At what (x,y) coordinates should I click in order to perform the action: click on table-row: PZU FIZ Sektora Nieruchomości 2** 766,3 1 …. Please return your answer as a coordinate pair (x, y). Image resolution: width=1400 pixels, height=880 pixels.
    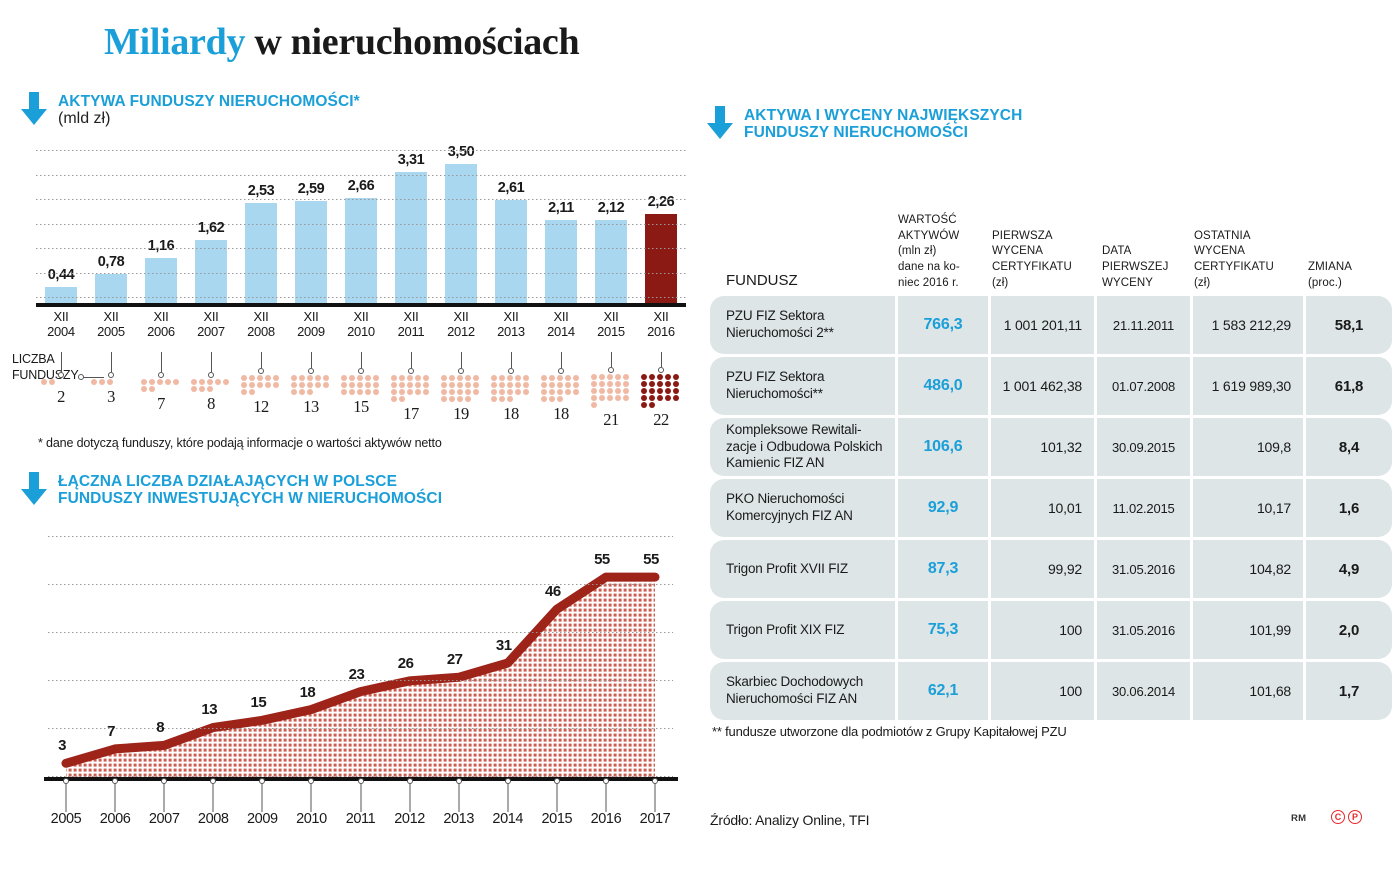
    Looking at the image, I should click on (1051, 325).